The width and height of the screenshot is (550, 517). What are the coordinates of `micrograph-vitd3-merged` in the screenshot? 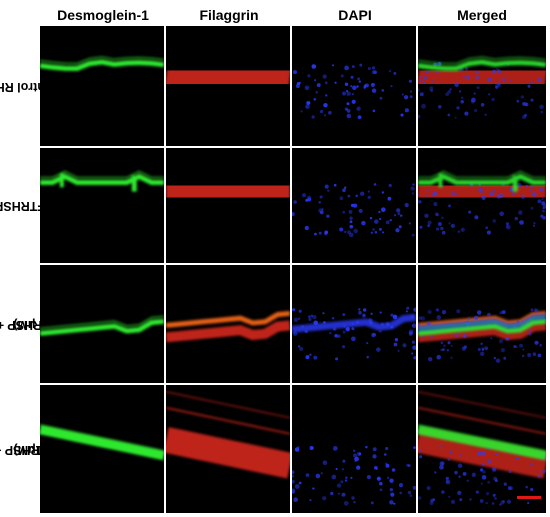 It's located at (482, 449).